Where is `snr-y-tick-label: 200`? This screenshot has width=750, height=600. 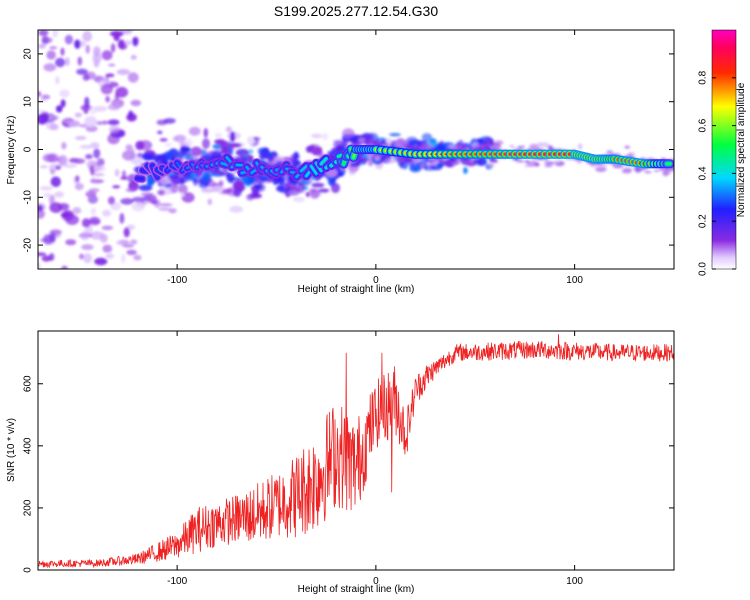 snr-y-tick-label: 200 is located at coordinates (28, 507).